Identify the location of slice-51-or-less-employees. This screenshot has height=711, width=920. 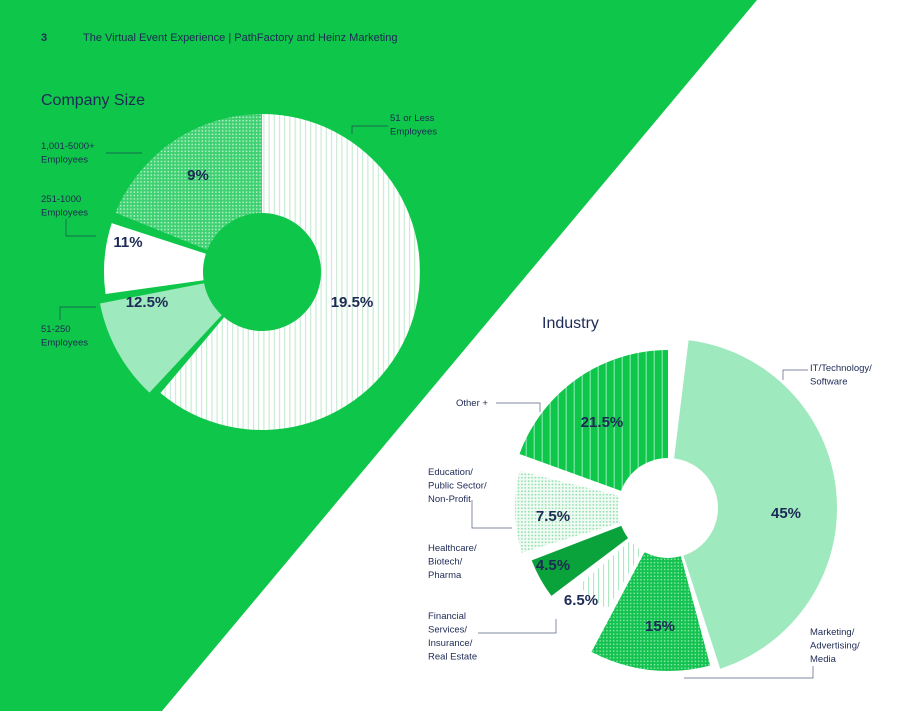
(290, 272).